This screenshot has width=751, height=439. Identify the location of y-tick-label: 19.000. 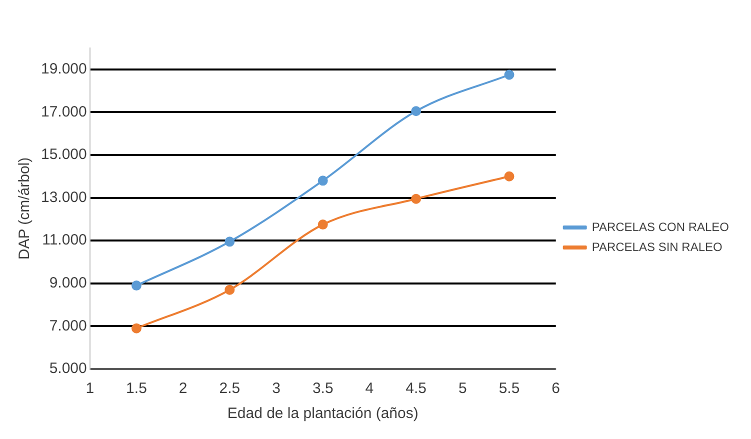
(63, 69).